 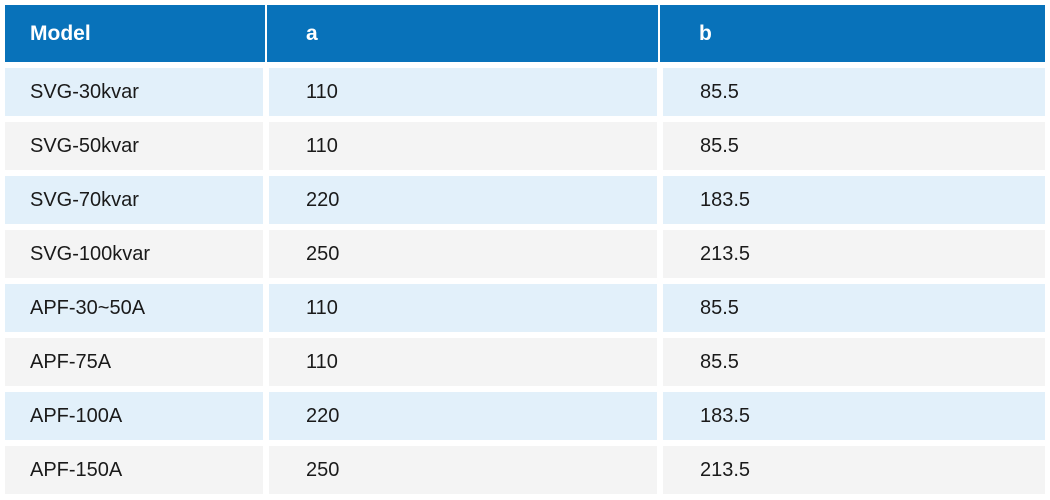 What do you see at coordinates (134, 470) in the screenshot?
I see `cell-model: APF-150A` at bounding box center [134, 470].